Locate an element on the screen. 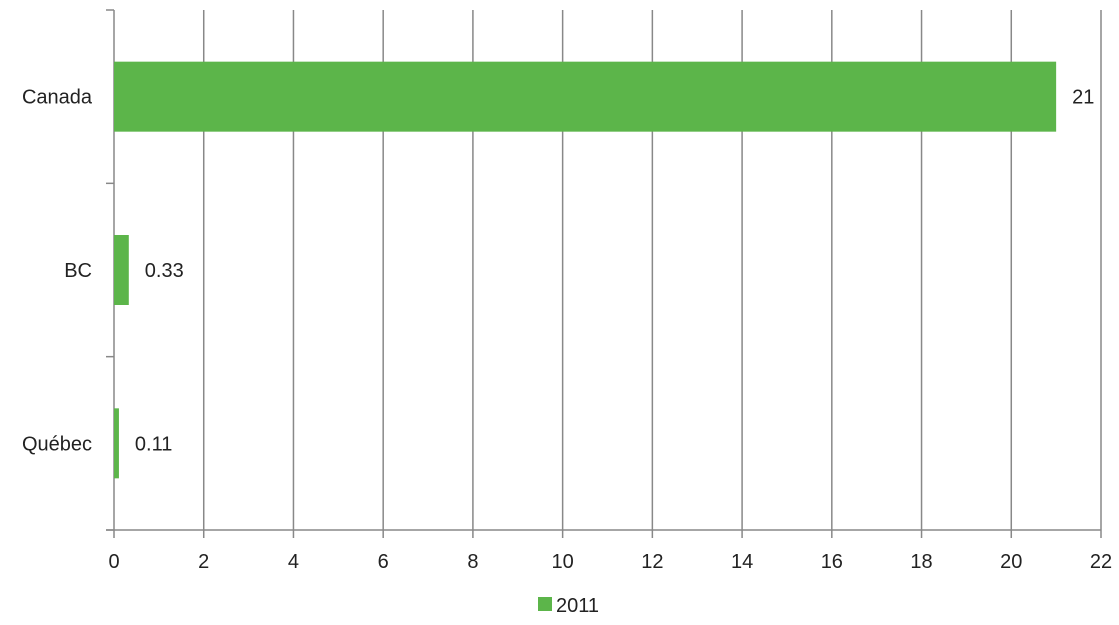  x-tick-label-14: 14 is located at coordinates (742, 562).